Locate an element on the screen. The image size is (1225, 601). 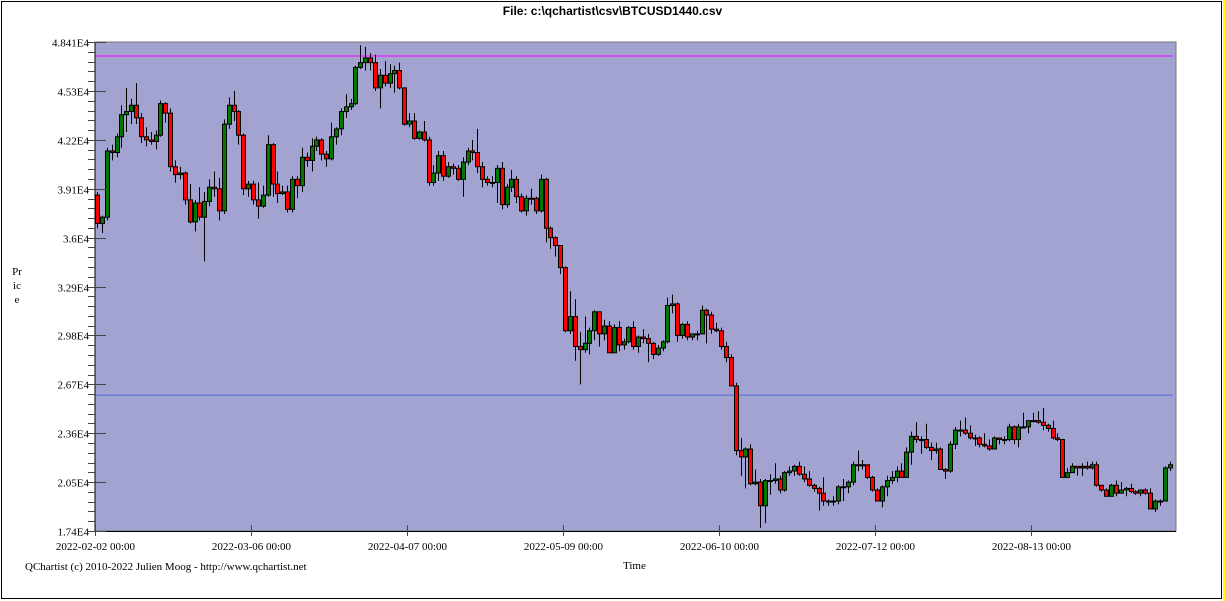
y-tick-label: 3.6E4 is located at coordinates (76, 240).